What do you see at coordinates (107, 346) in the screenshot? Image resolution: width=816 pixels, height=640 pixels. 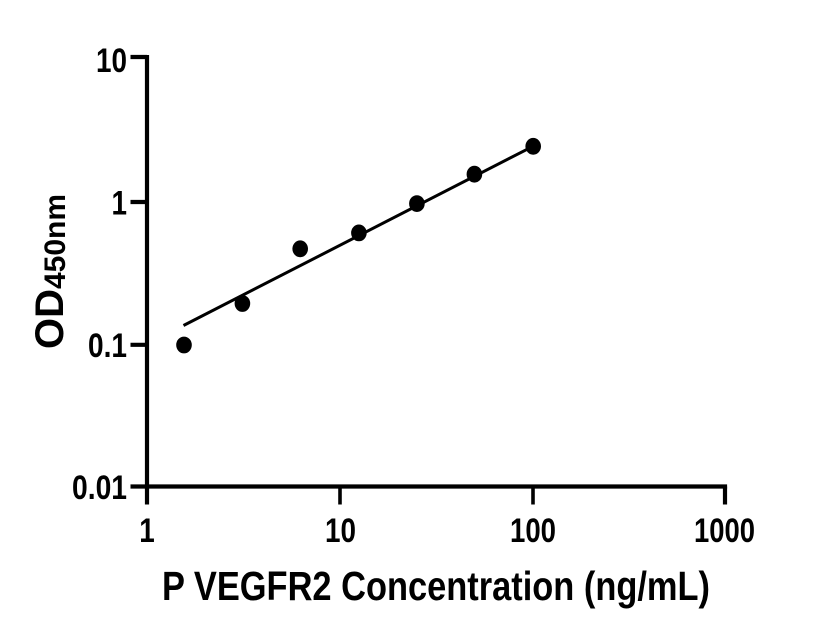 I see `svg-text: 0.1` at bounding box center [107, 346].